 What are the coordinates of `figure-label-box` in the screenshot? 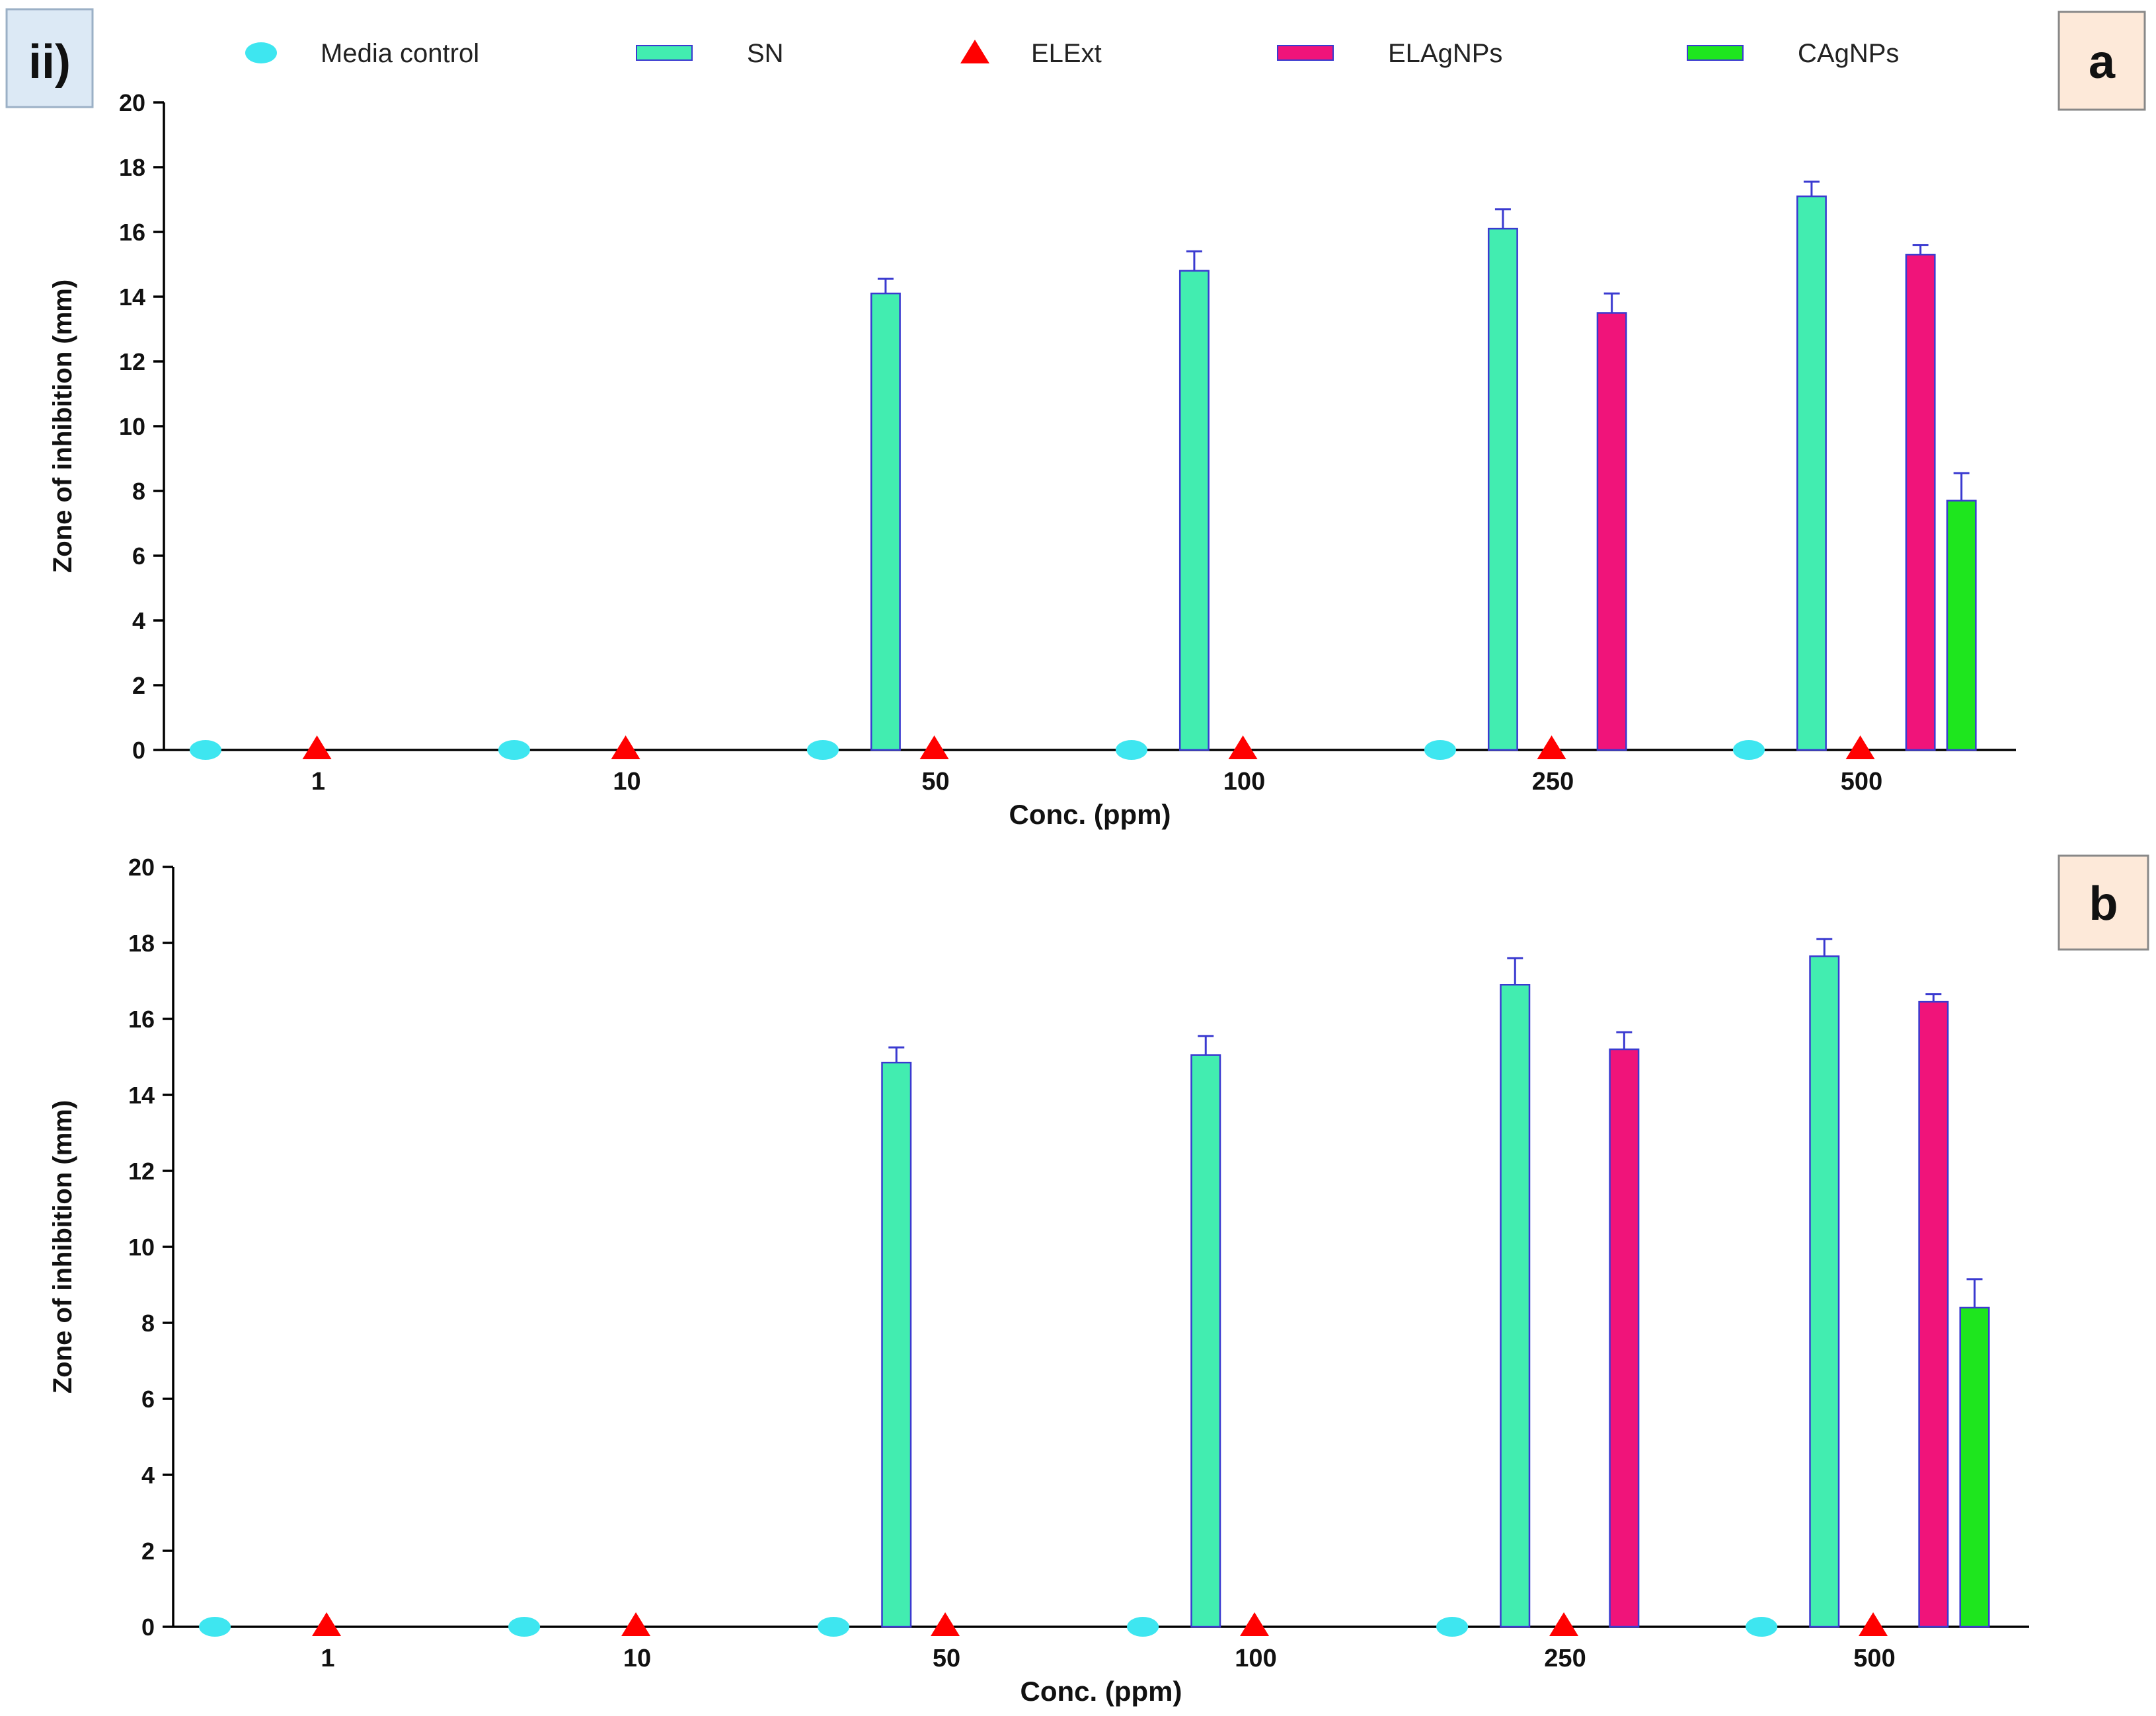 It's located at (49, 58).